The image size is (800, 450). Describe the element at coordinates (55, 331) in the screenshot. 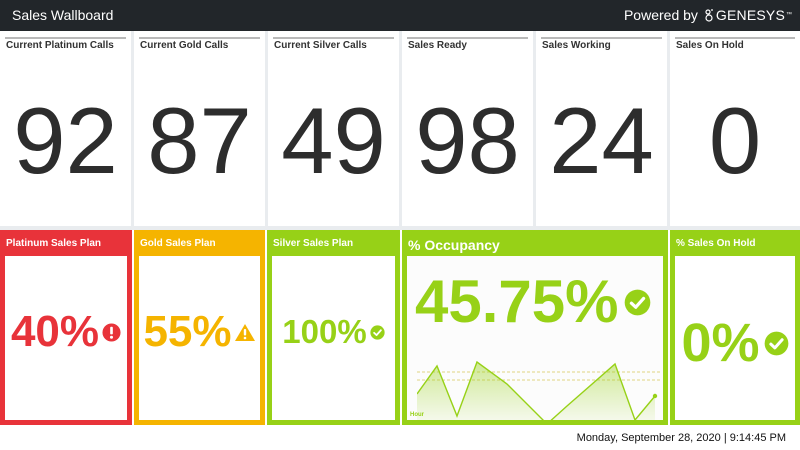

I see `kpi-value: 40%` at that location.